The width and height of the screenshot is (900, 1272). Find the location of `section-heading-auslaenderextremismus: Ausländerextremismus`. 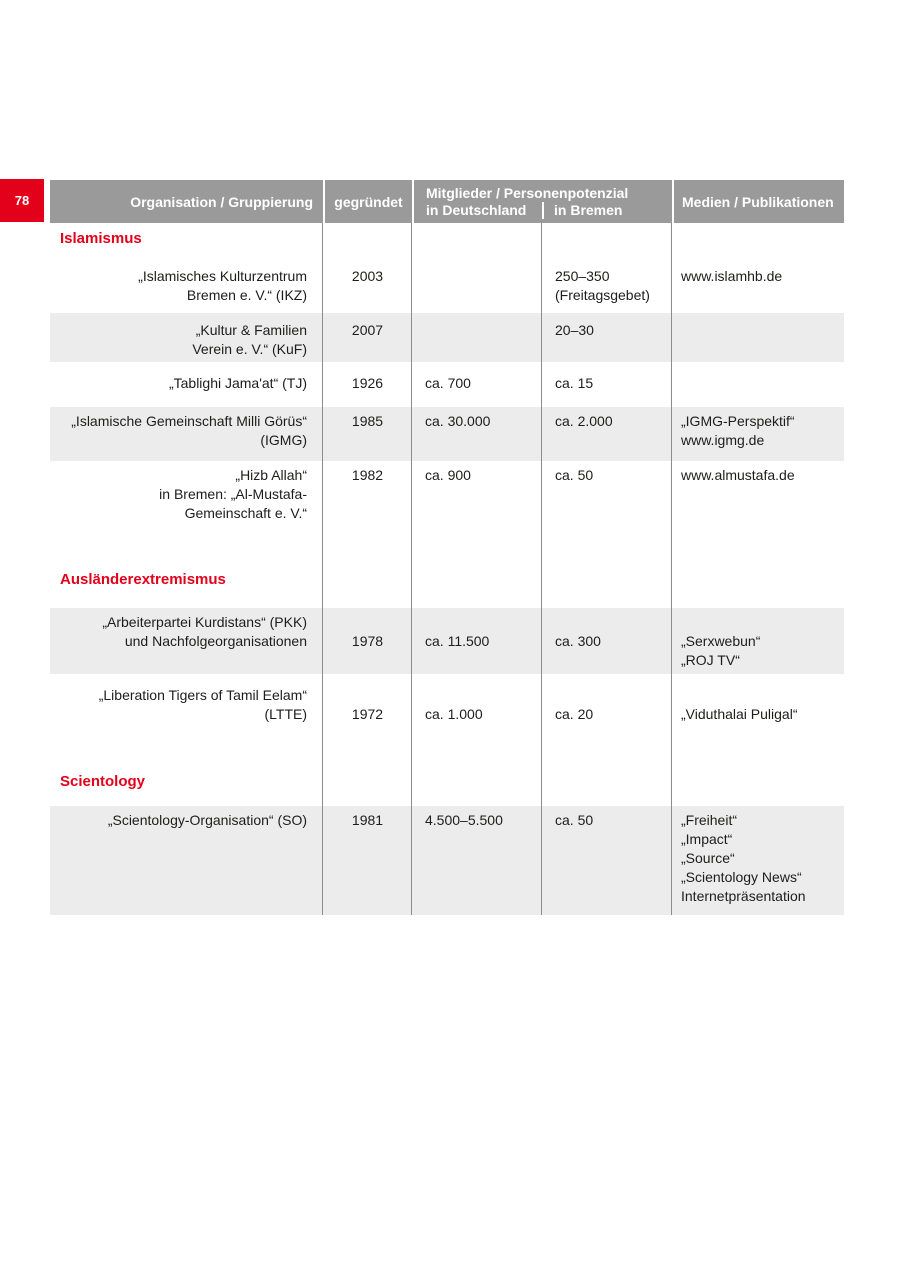

section-heading-auslaenderextremismus: Ausländerextremismus is located at coordinates (143, 579).